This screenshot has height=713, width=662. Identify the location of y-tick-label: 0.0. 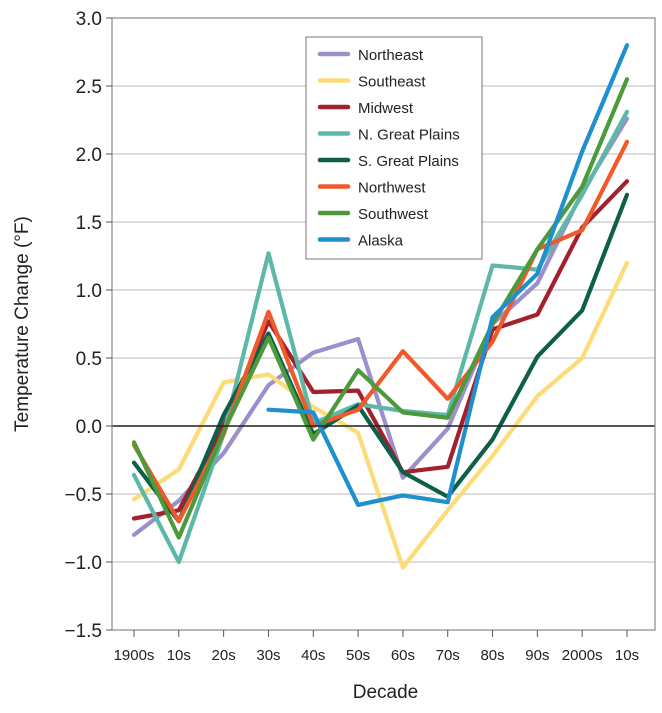
(89, 427).